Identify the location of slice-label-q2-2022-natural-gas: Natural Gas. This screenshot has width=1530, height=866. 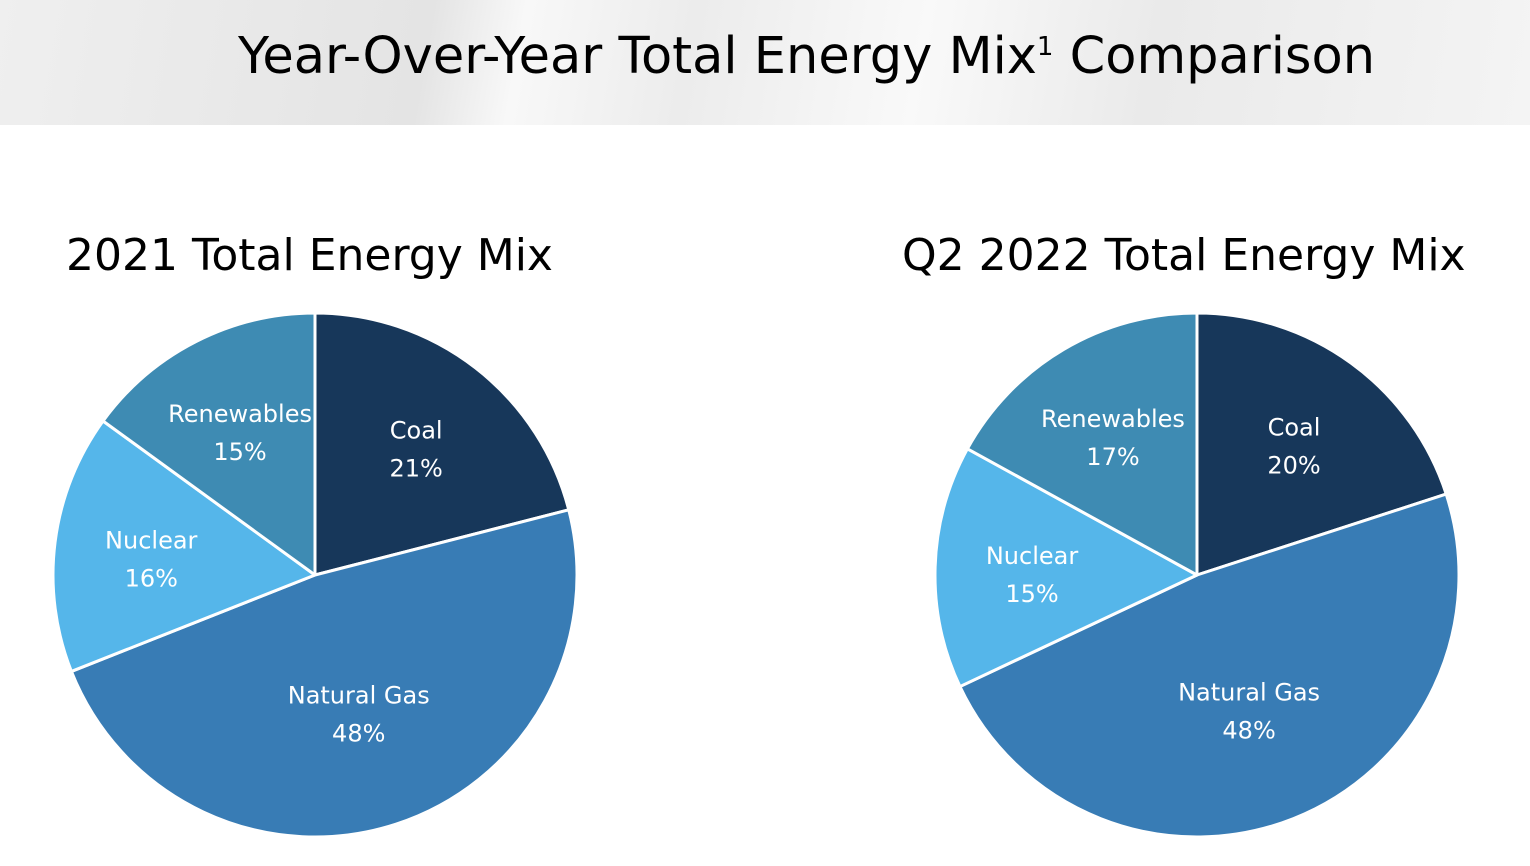
(1249, 693).